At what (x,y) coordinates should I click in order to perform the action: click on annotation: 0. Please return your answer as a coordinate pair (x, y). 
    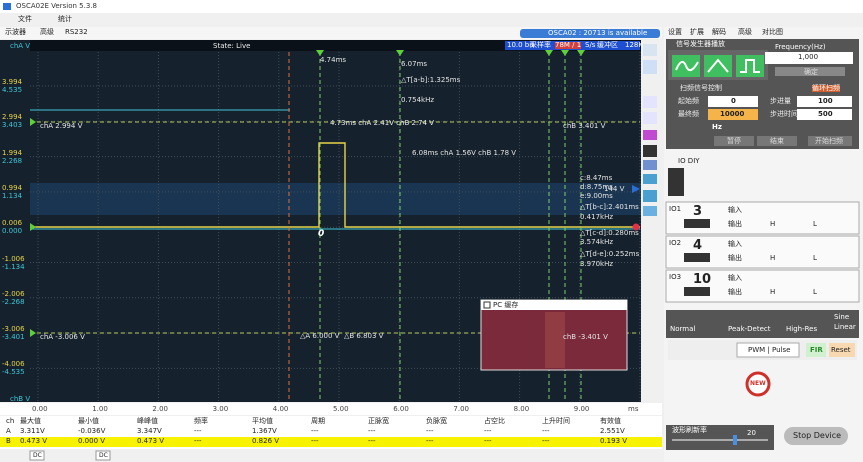
    Looking at the image, I should click on (321, 234).